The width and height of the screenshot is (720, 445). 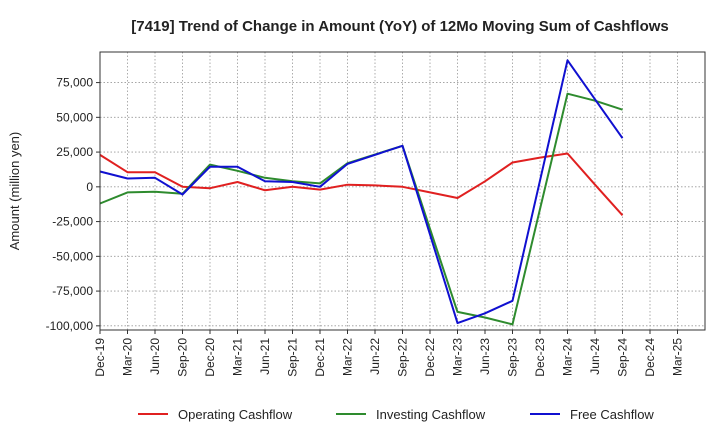 I want to click on y-tick-label: 50,000, so click(x=74, y=117).